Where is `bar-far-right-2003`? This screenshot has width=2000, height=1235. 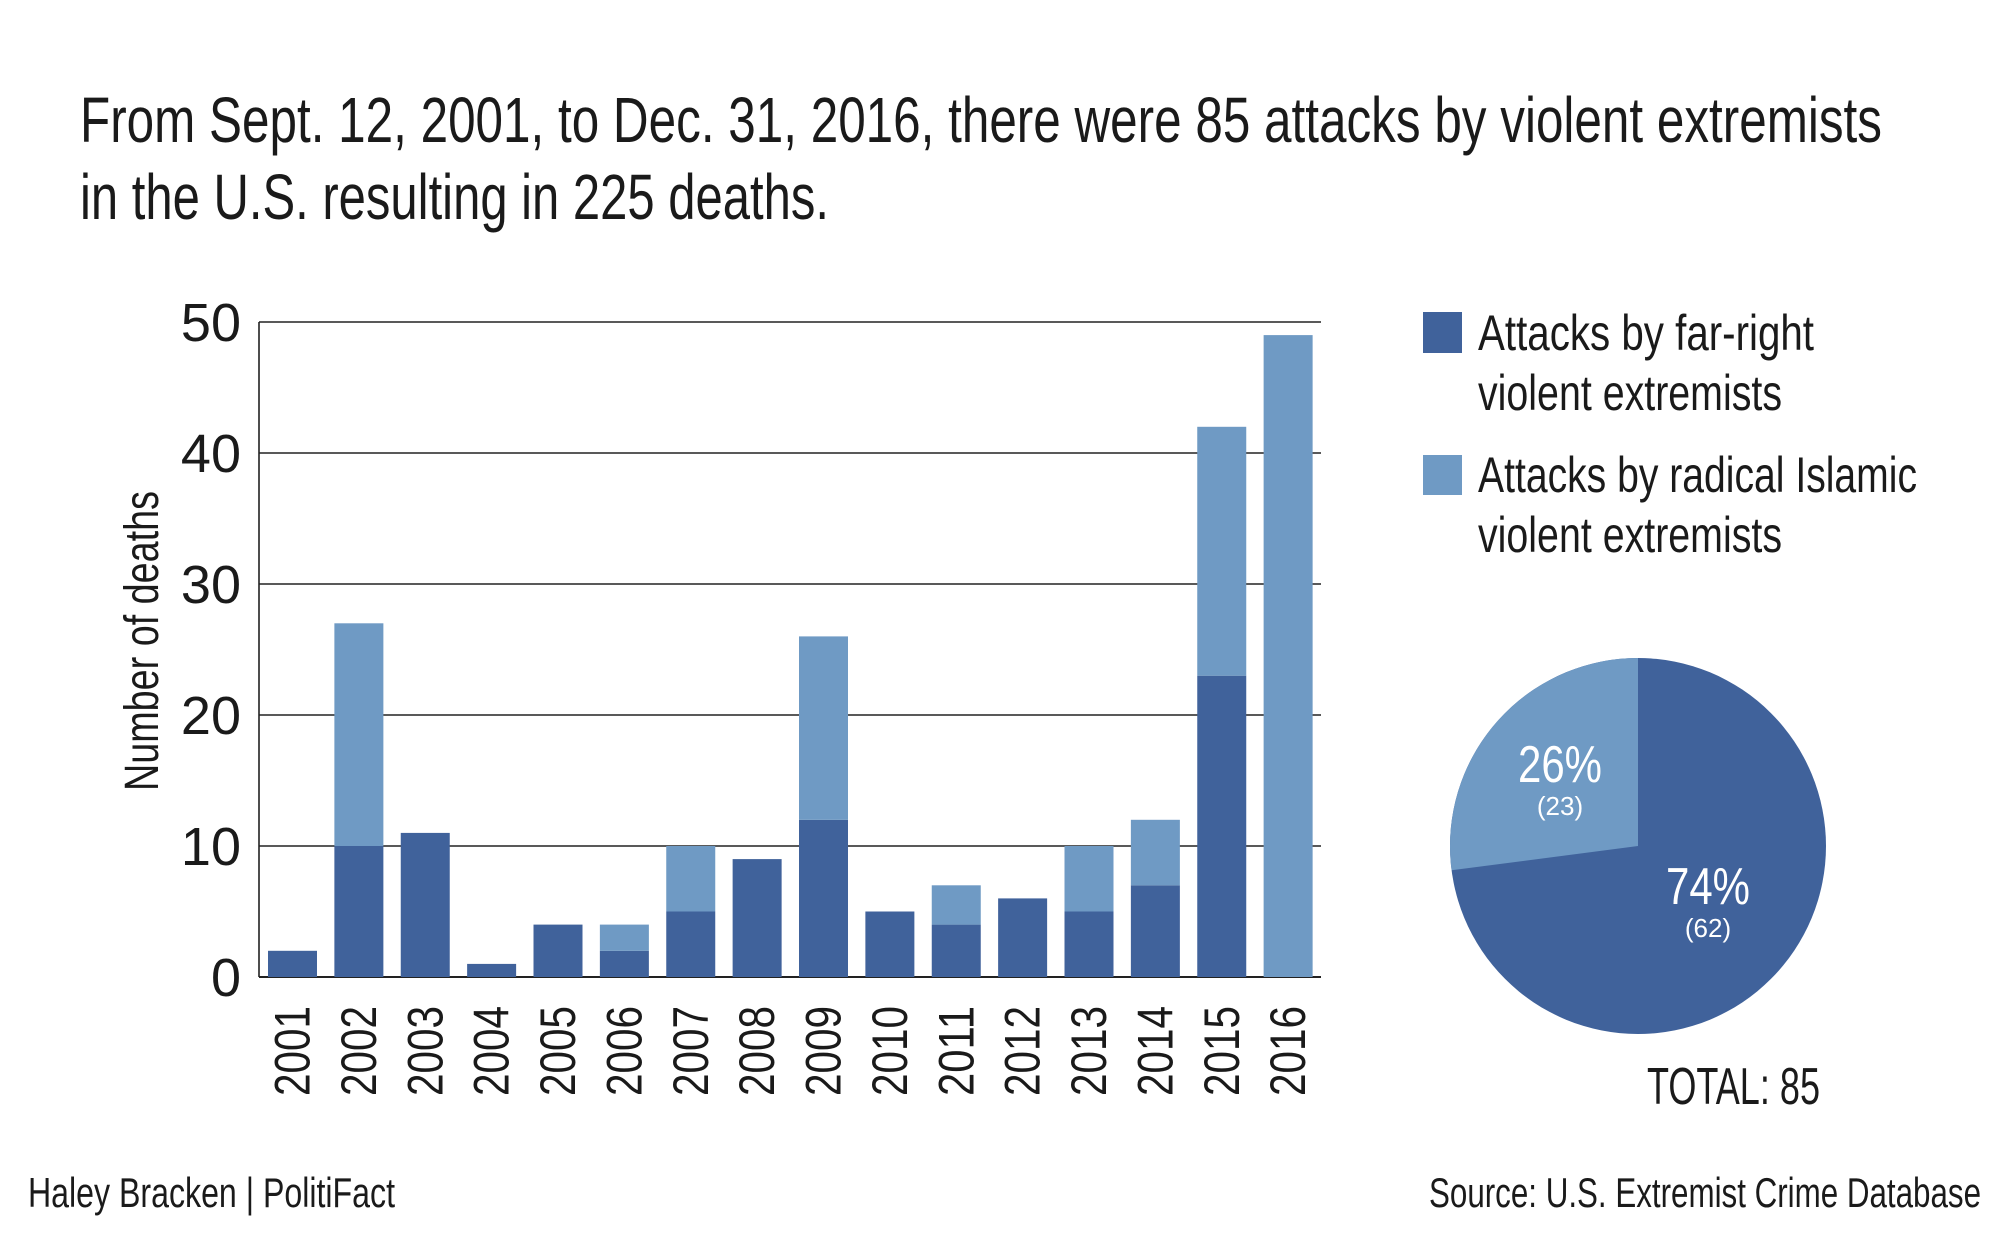
bar-far-right-2003 is located at coordinates (425, 904).